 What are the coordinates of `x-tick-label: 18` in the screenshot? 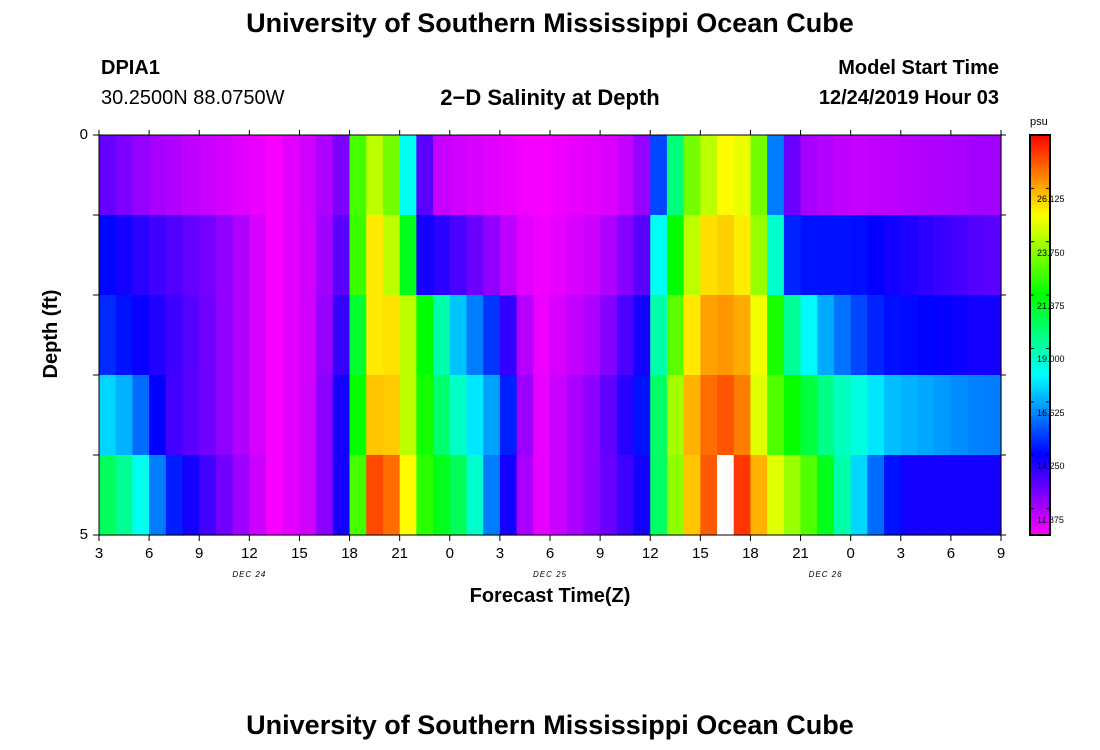 It's located at (750, 553).